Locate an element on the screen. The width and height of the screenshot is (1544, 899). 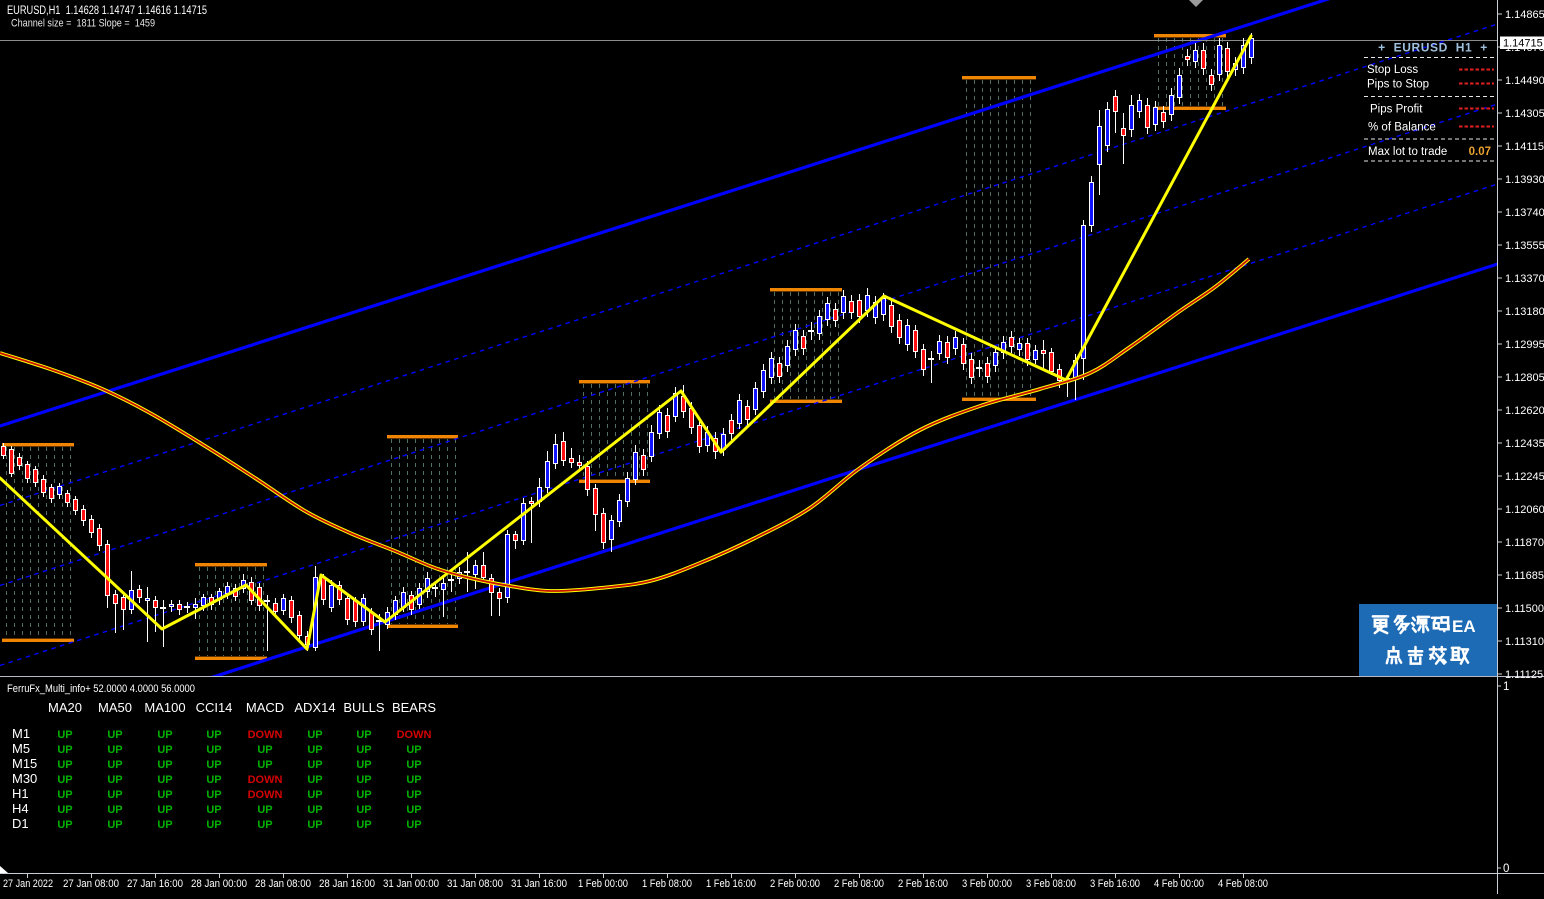
svg-text: 0.07 is located at coordinates (1480, 152).